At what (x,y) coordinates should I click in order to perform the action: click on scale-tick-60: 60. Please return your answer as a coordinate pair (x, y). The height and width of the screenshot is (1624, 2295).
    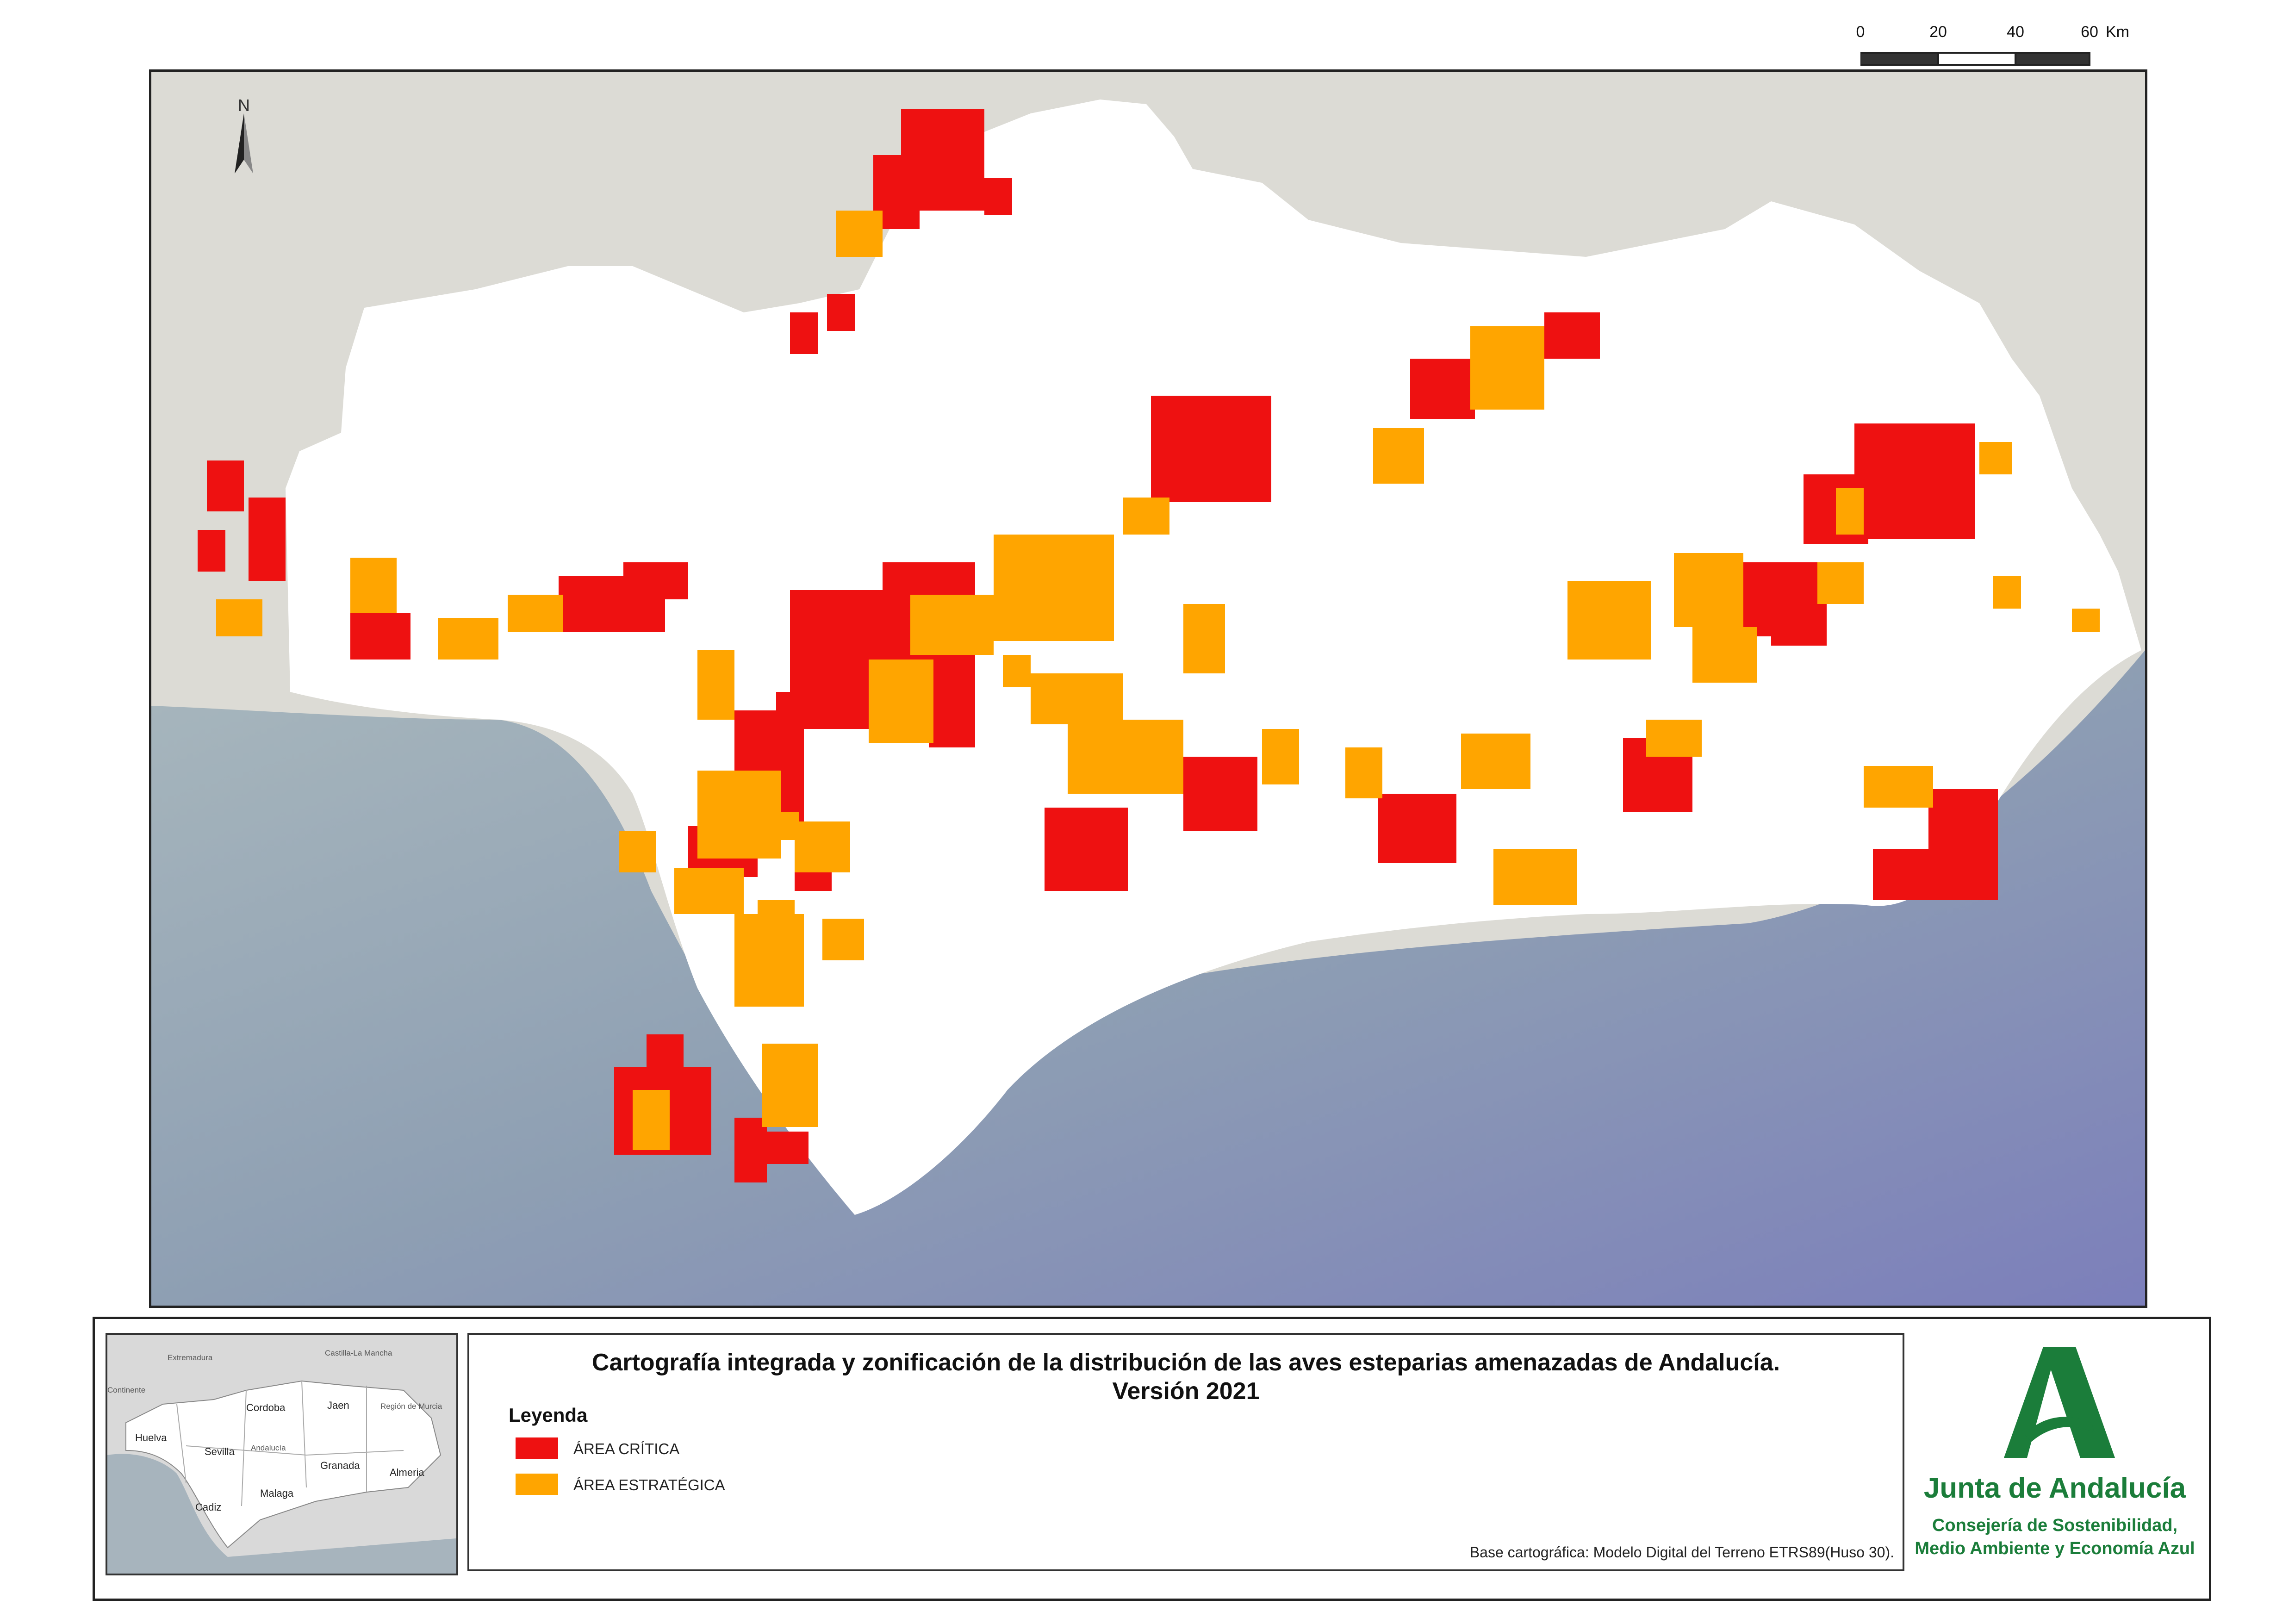
    Looking at the image, I should click on (2089, 32).